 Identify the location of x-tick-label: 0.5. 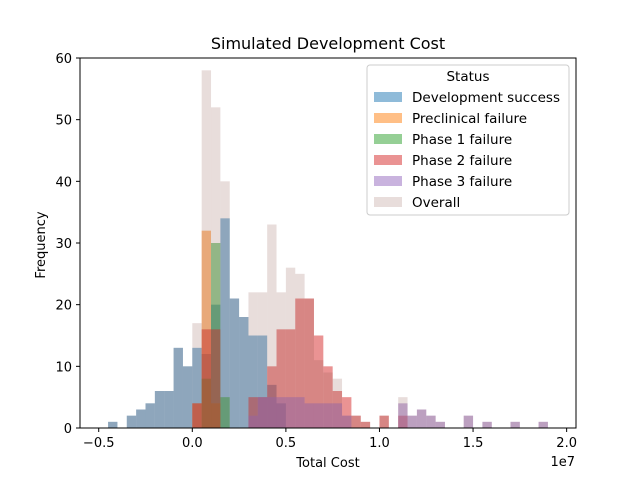
(286, 443).